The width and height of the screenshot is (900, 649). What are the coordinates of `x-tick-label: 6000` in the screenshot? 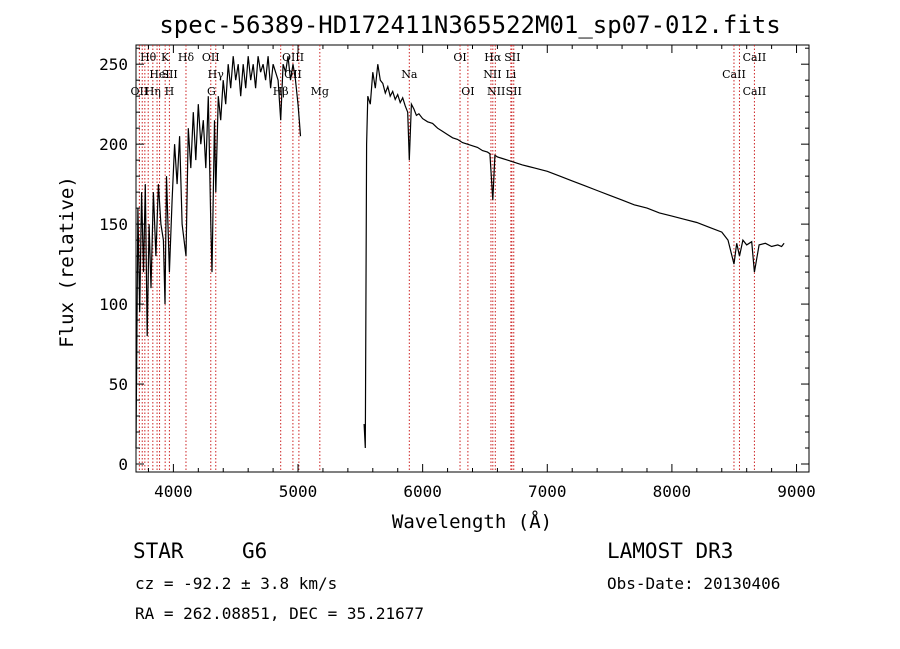 It's located at (422, 491).